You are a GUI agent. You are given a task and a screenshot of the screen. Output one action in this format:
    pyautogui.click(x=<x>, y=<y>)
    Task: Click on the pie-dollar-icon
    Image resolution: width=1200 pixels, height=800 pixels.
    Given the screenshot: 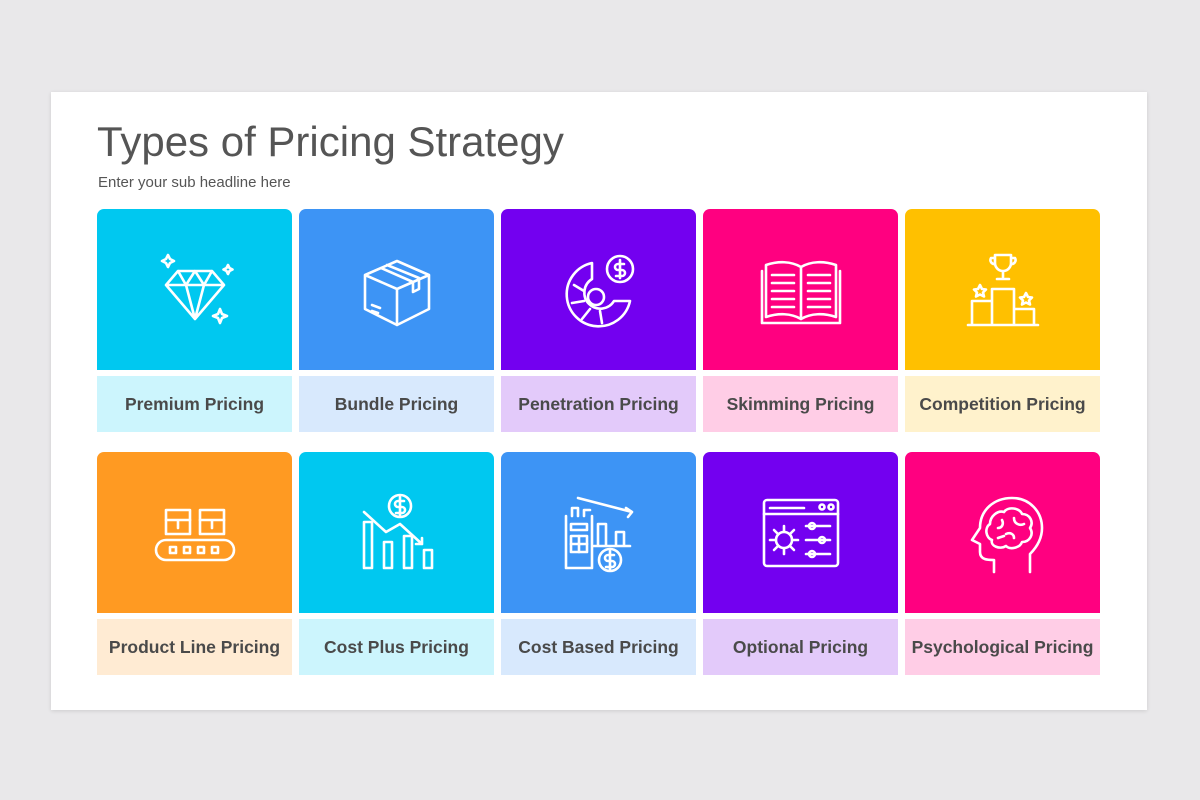 What is the action you would take?
    pyautogui.click(x=599, y=291)
    